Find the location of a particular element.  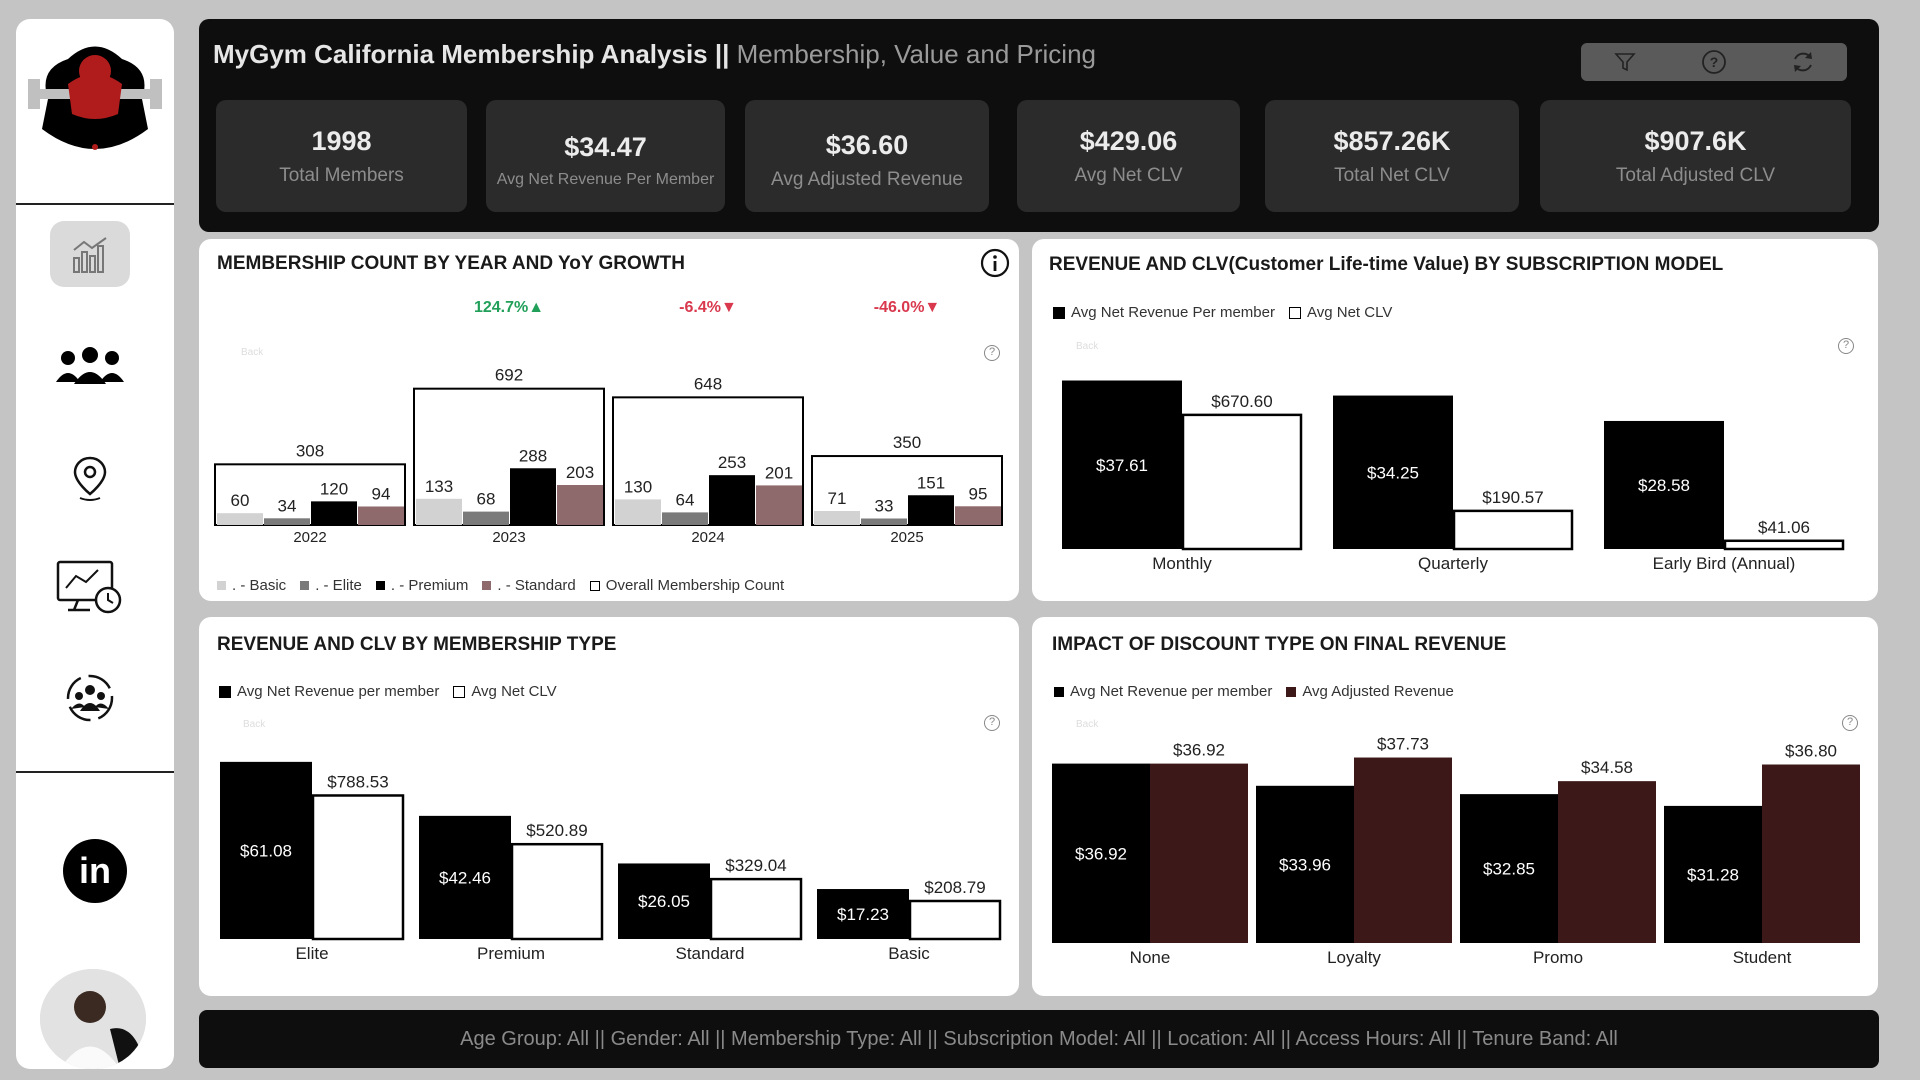

kpi-label: Avg Net CLV is located at coordinates (1128, 175).